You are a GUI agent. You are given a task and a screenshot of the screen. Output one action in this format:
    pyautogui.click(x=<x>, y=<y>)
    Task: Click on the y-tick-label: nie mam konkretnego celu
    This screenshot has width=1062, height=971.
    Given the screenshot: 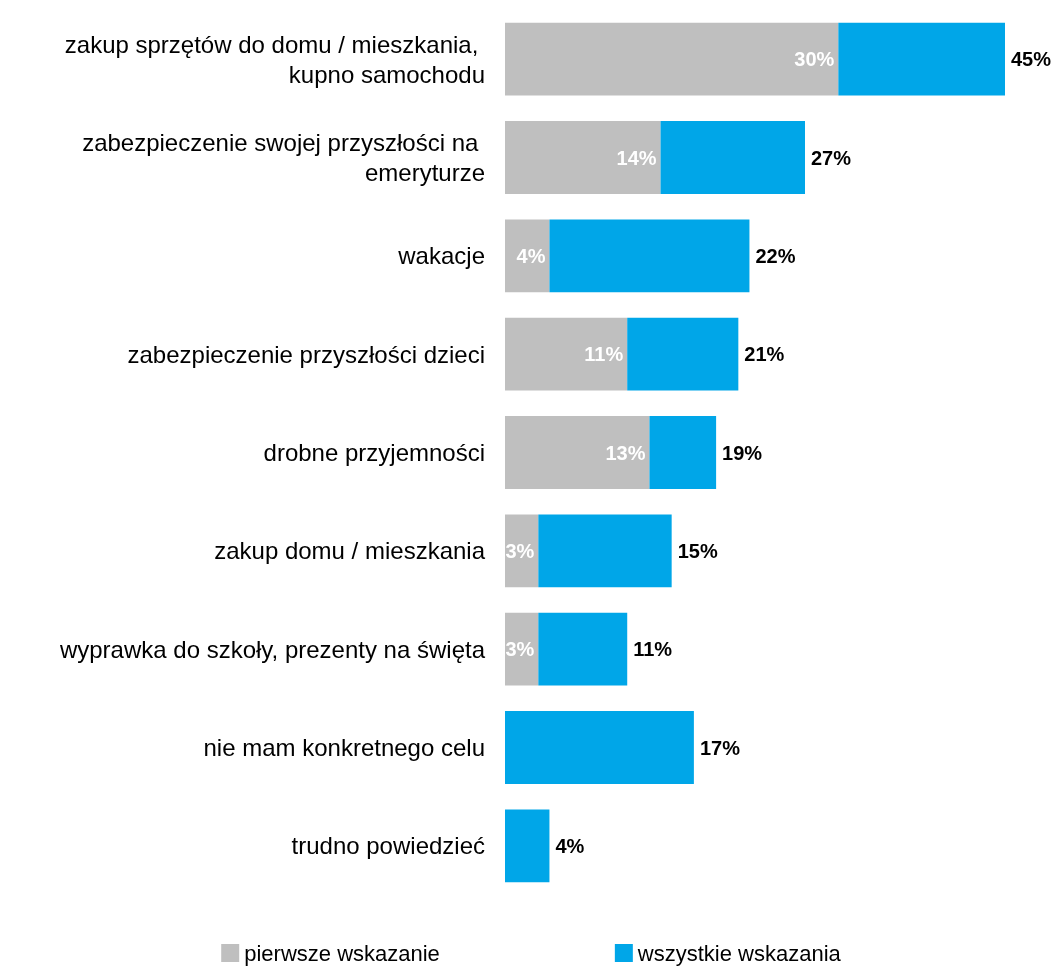 What is the action you would take?
    pyautogui.click(x=344, y=747)
    